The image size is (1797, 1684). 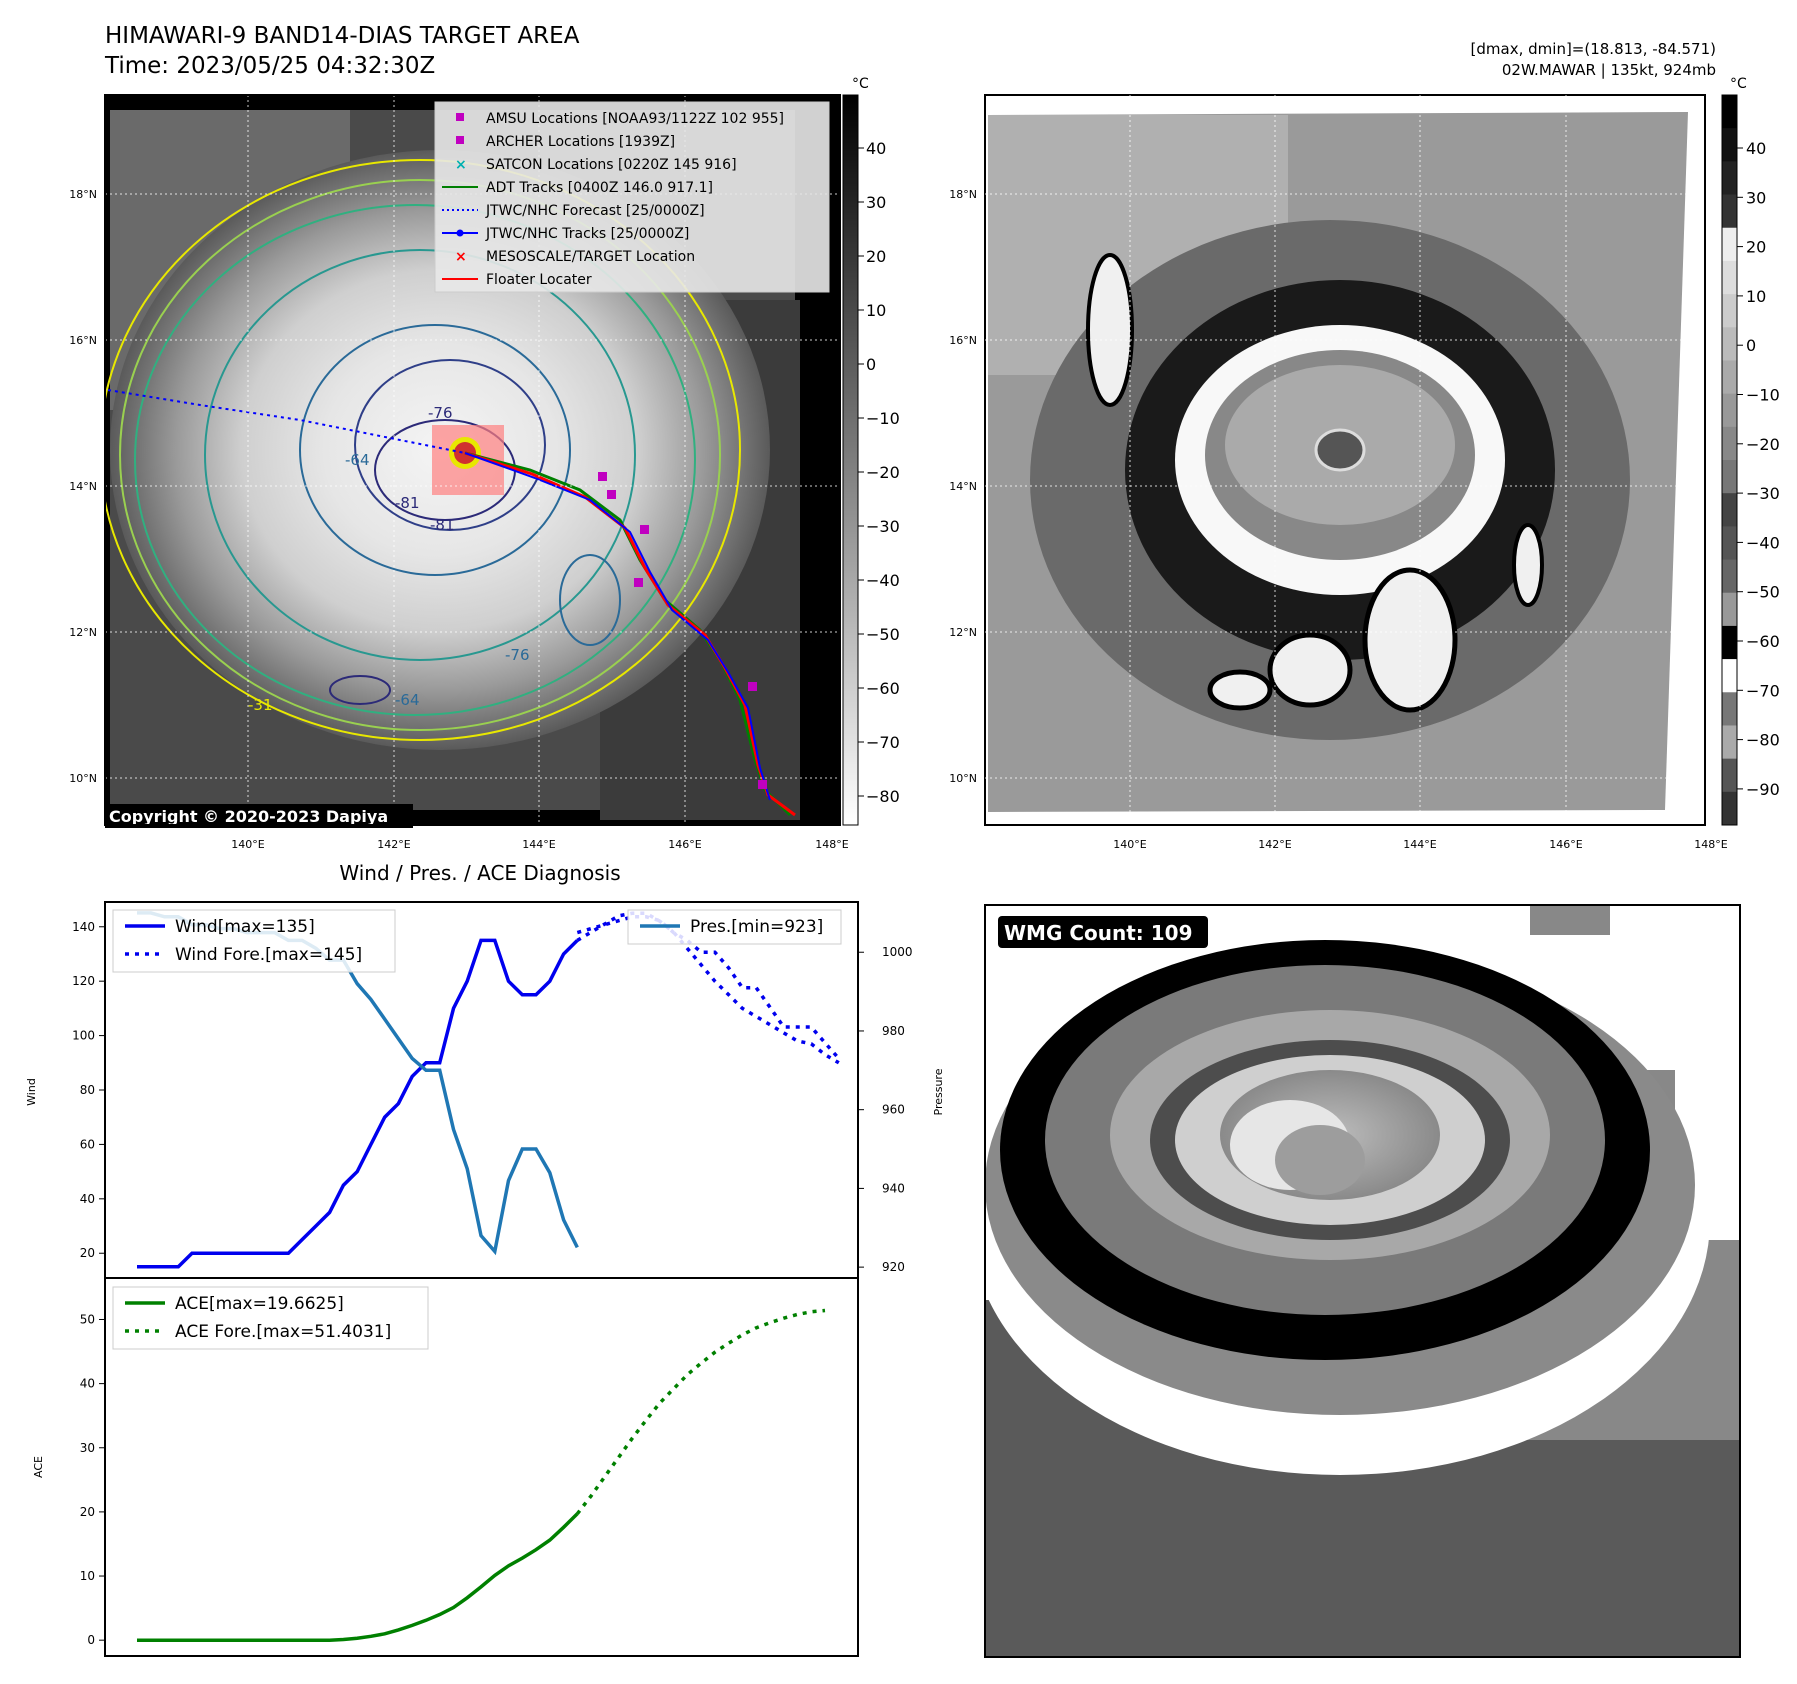 I want to click on lon-tick-label: 146°E, so click(x=1565, y=844).